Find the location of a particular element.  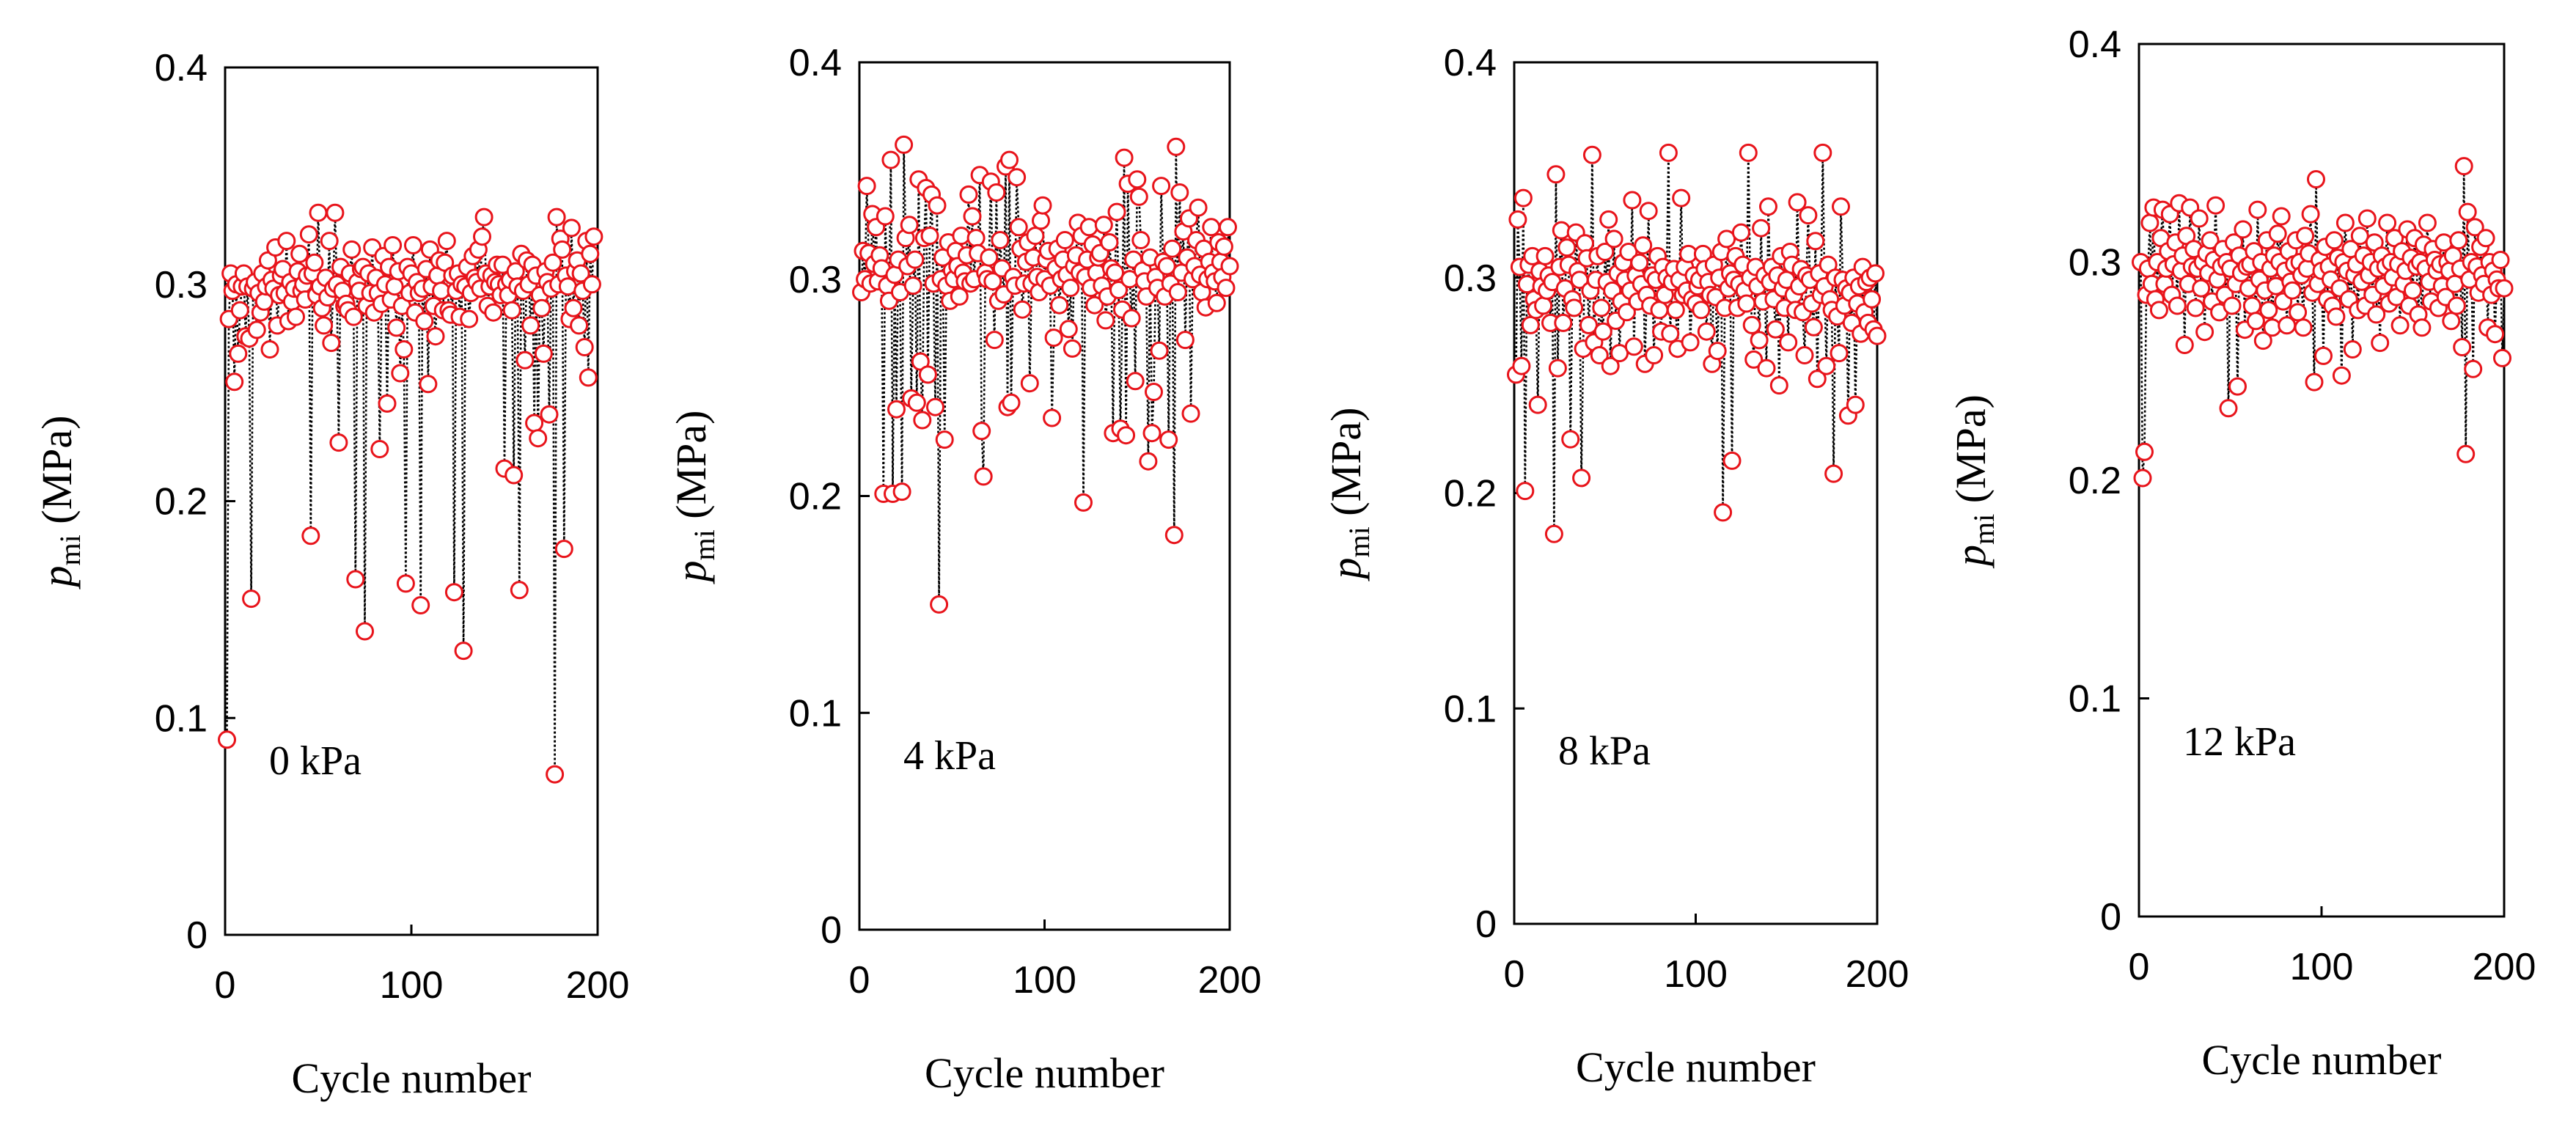

panel-annotation: 0 kPa is located at coordinates (315, 761).